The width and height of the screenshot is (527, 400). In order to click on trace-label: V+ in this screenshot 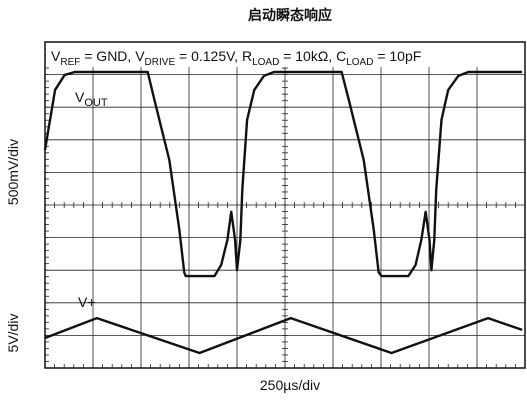, I will do `click(87, 302)`.